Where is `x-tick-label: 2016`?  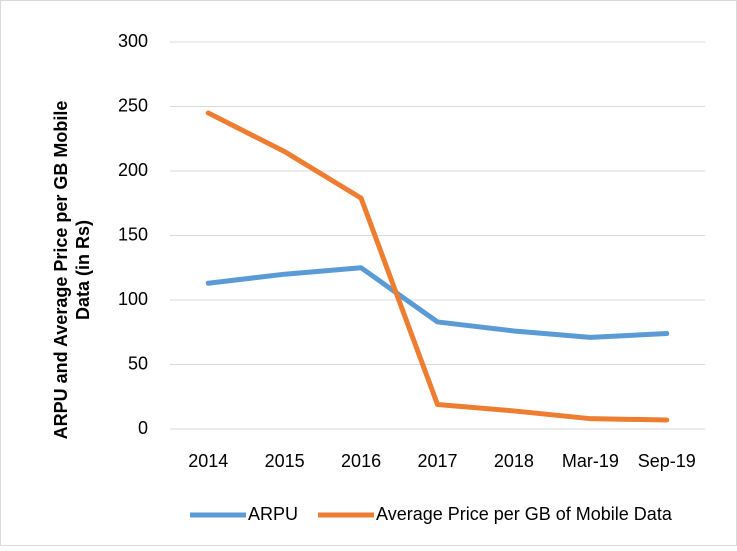
x-tick-label: 2016 is located at coordinates (361, 461).